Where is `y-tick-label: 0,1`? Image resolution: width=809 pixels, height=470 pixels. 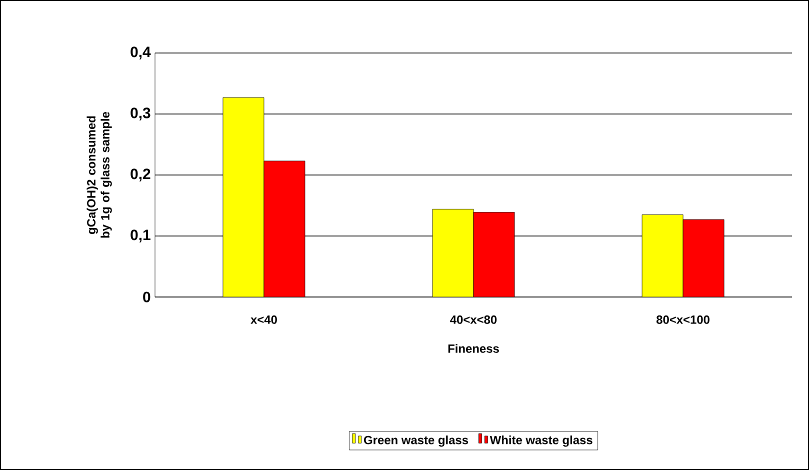
y-tick-label: 0,1 is located at coordinates (140, 236).